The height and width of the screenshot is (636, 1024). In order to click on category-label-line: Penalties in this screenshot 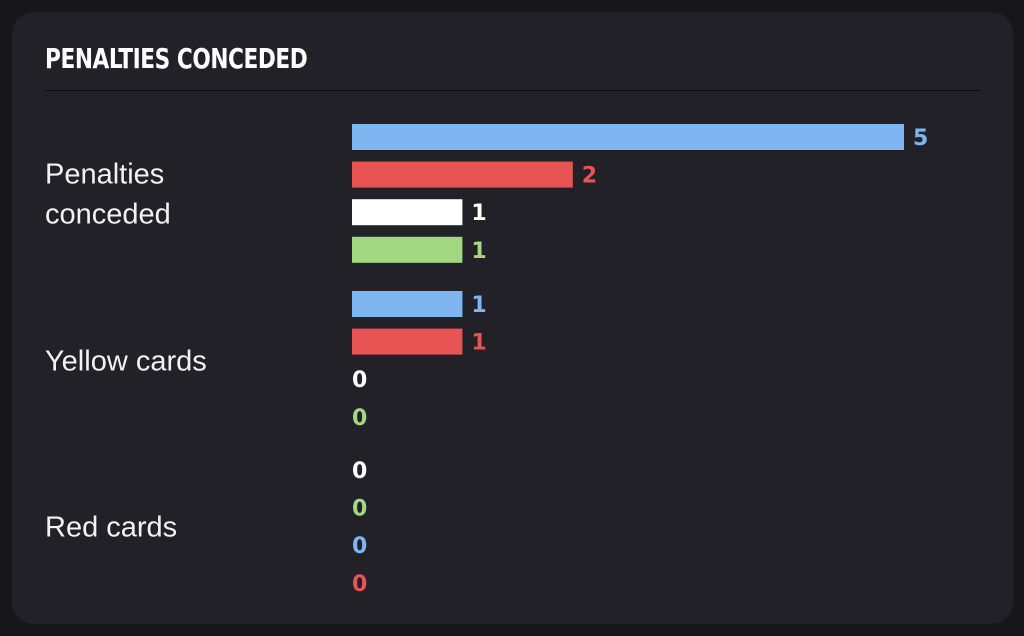, I will do `click(104, 174)`.